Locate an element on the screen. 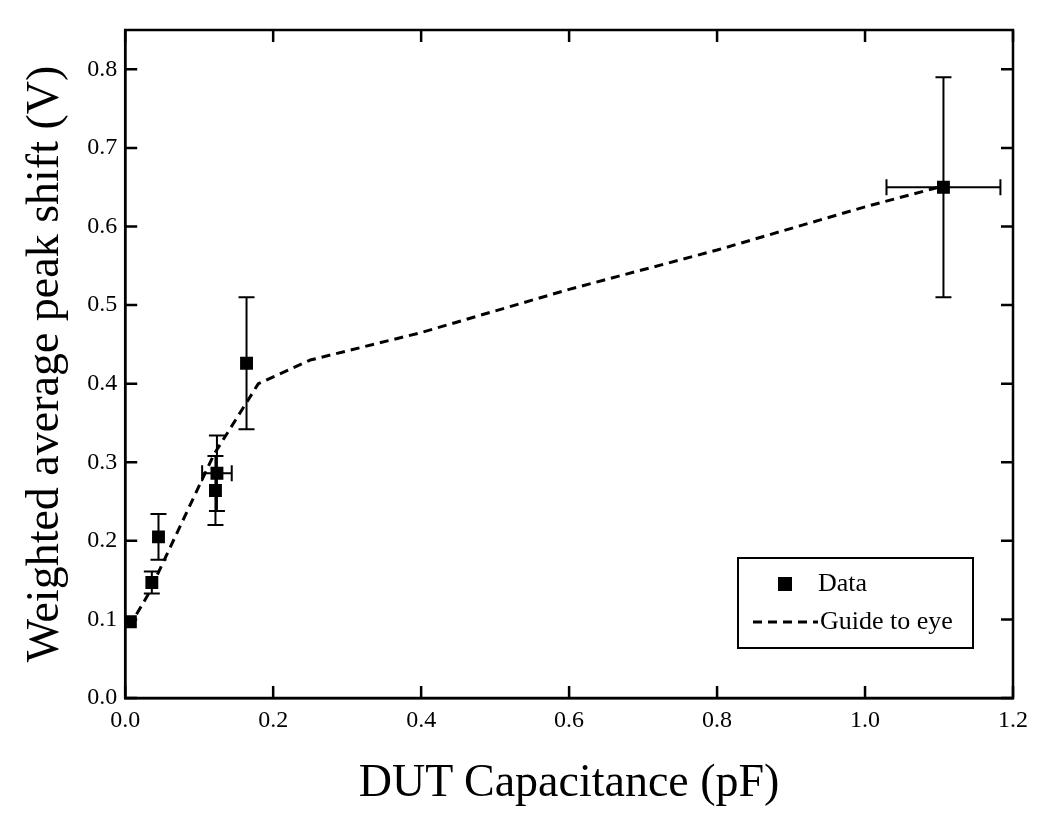 This screenshot has width=1041, height=828. x-tick-label: 1.2 is located at coordinates (1013, 718).